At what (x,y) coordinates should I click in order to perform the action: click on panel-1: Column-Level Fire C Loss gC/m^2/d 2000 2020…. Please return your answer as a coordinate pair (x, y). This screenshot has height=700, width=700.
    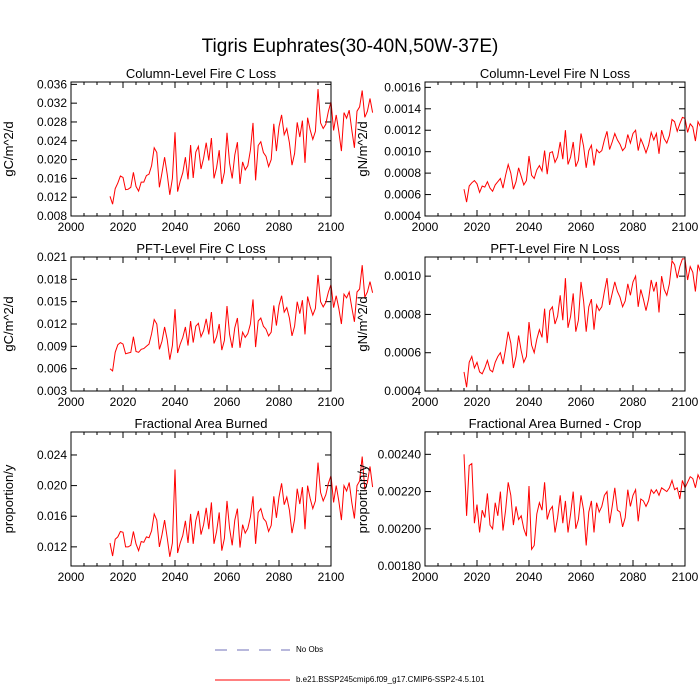
    Looking at the image, I should click on (187, 150).